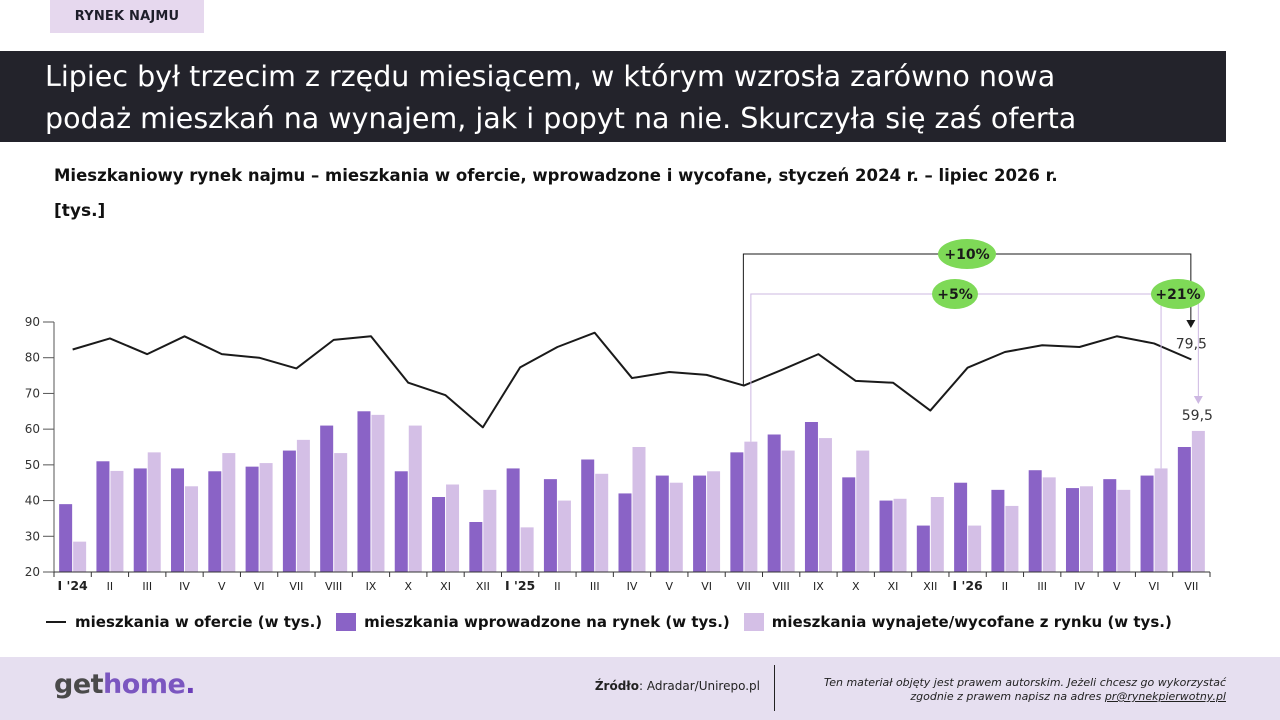  I want to click on badge-withdrawn-yoy-bg, so click(955, 294).